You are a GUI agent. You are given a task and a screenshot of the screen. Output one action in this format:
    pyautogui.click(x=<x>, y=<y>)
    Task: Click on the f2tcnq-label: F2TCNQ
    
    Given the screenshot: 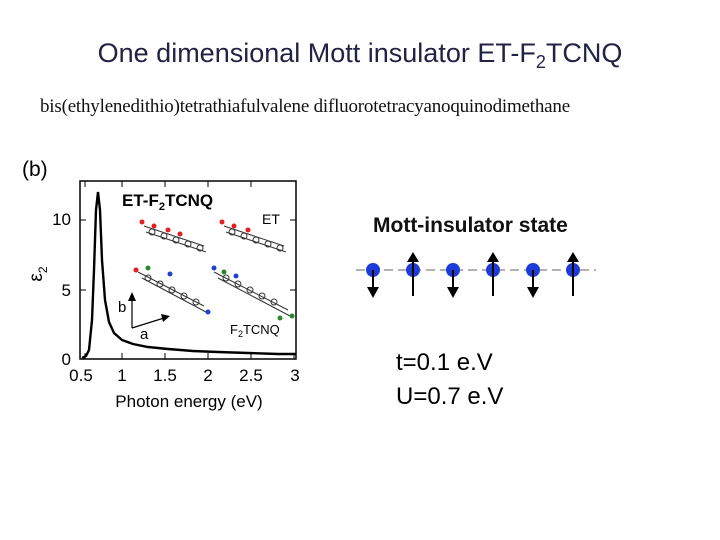 What is the action you would take?
    pyautogui.click(x=255, y=330)
    